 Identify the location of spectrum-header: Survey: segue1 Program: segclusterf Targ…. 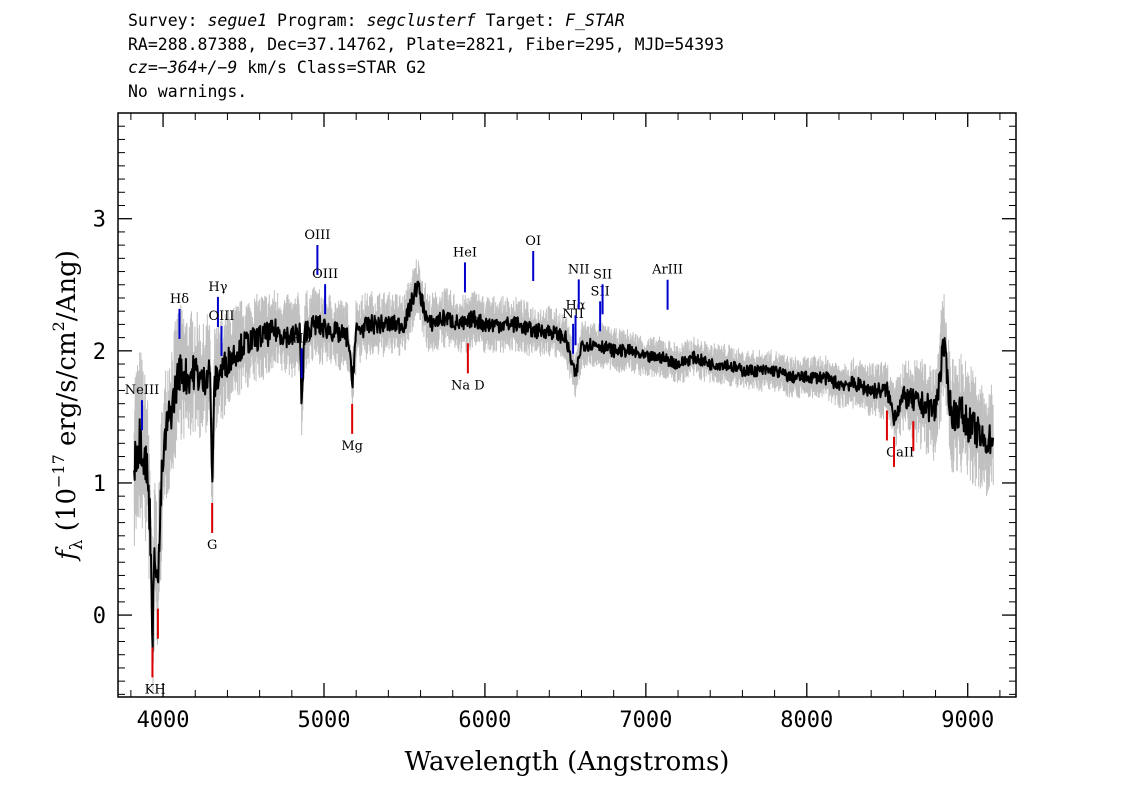
(426, 56).